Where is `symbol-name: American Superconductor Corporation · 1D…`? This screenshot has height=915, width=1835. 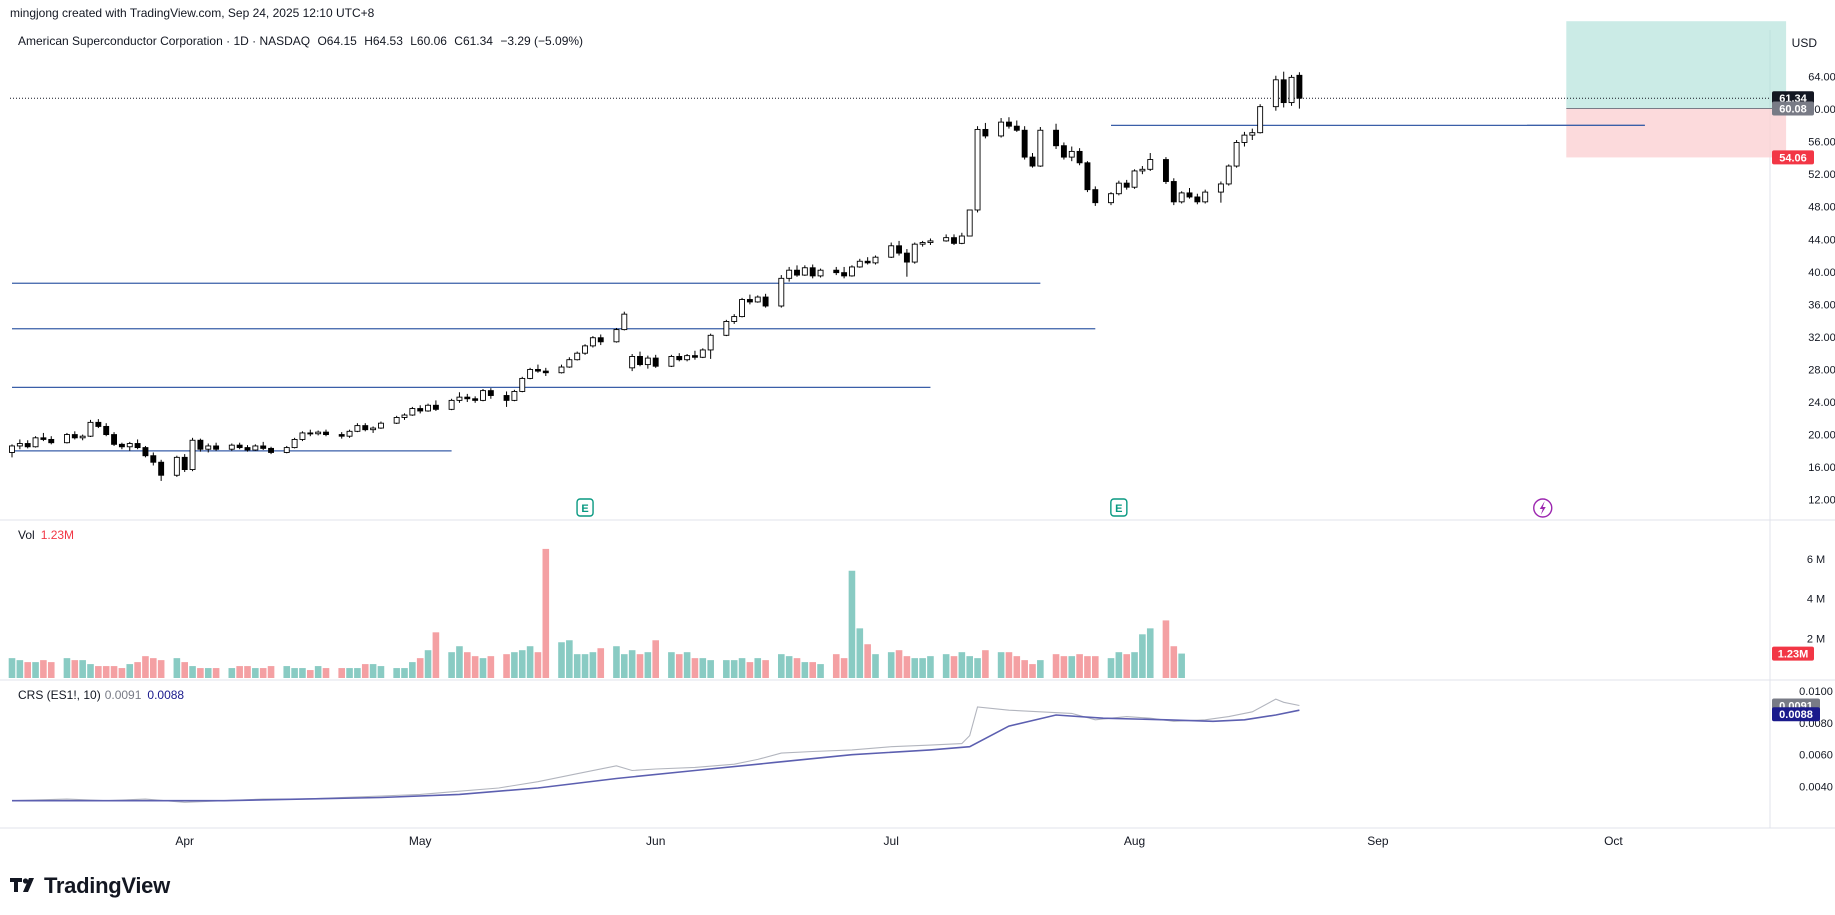 symbol-name: American Superconductor Corporation · 1D… is located at coordinates (164, 41).